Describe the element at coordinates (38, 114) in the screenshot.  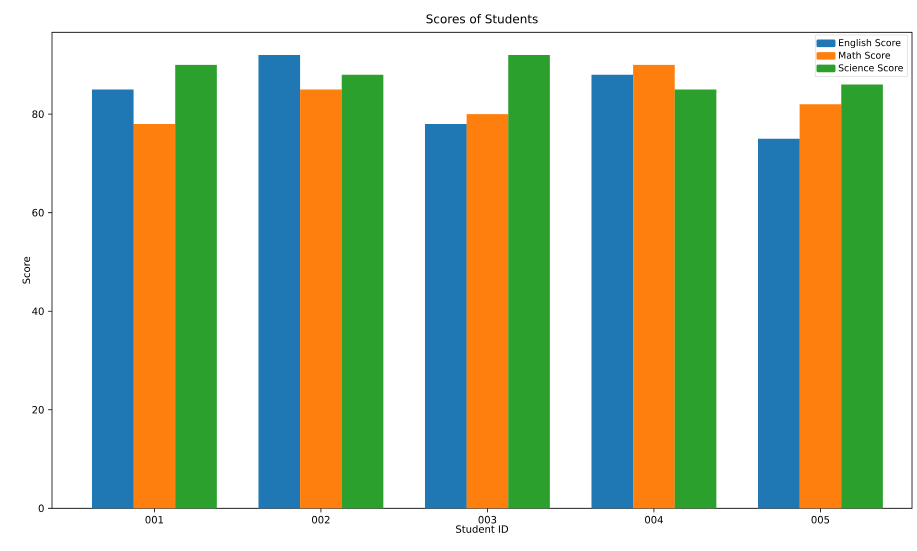
I see `y-tick-label: 80` at that location.